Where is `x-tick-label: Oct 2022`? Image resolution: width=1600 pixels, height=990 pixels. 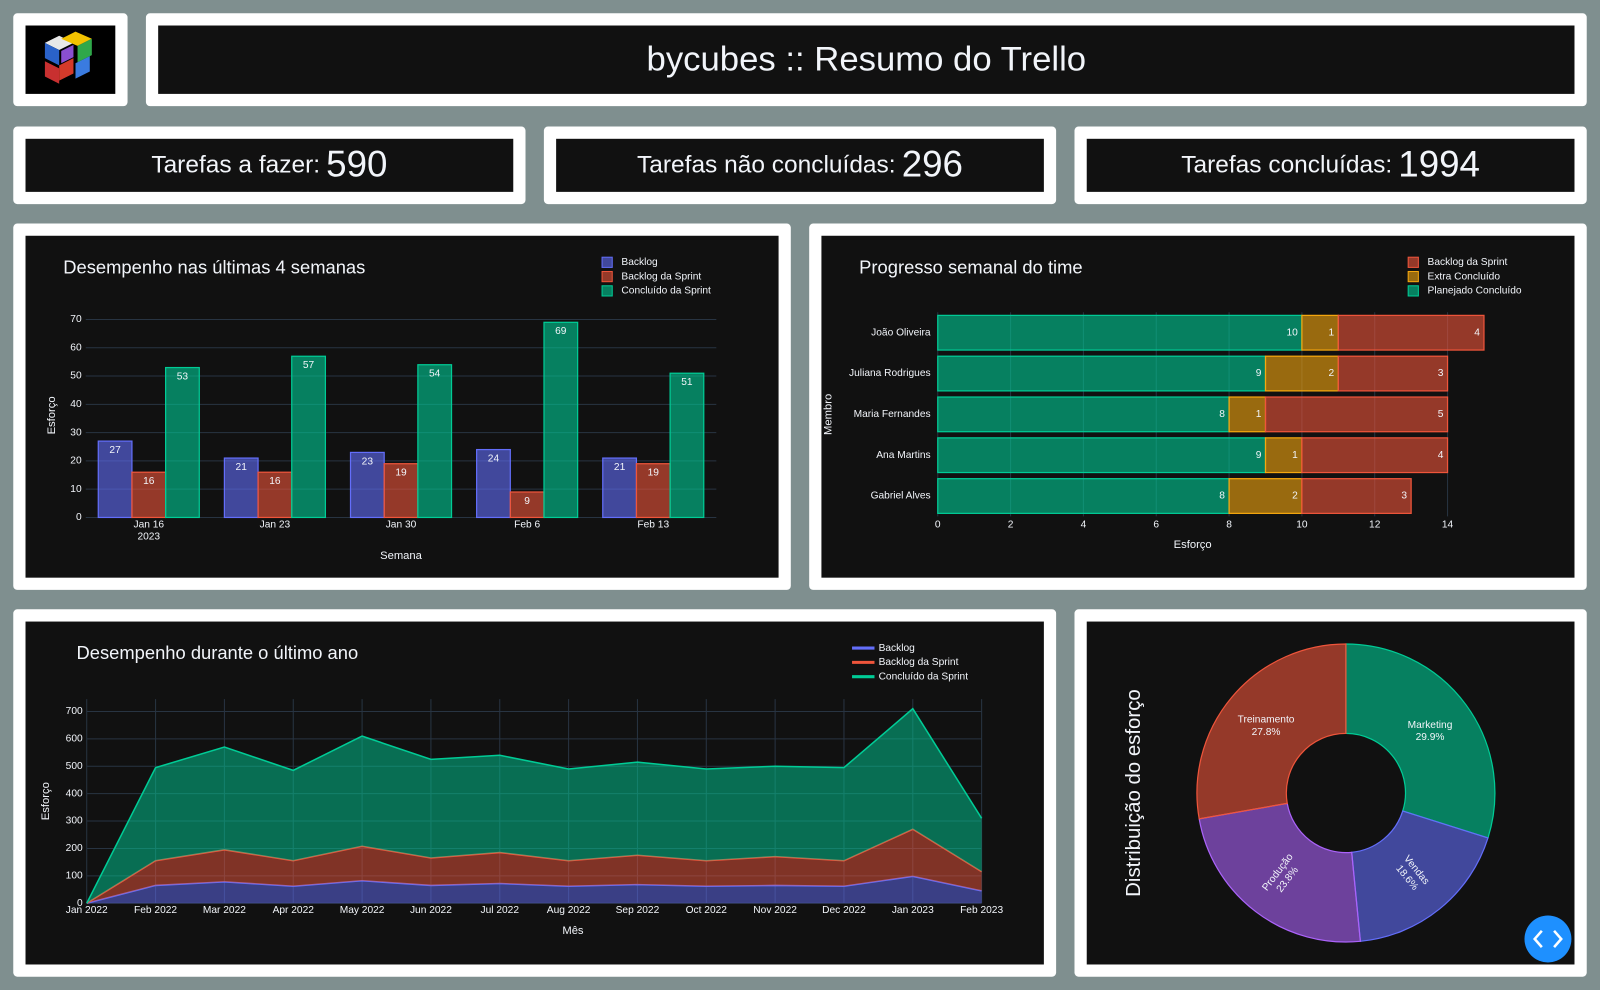 x-tick-label: Oct 2022 is located at coordinates (707, 910).